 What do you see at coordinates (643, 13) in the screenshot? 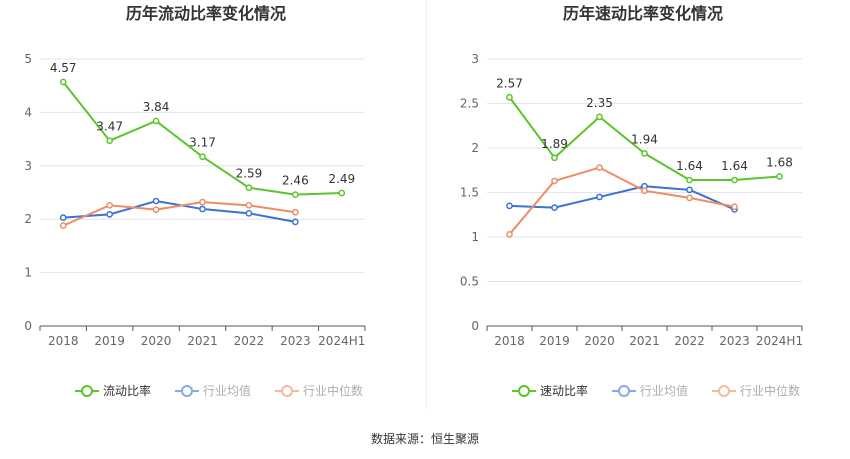
I see `chart-title: 历年速动比率变化情况` at bounding box center [643, 13].